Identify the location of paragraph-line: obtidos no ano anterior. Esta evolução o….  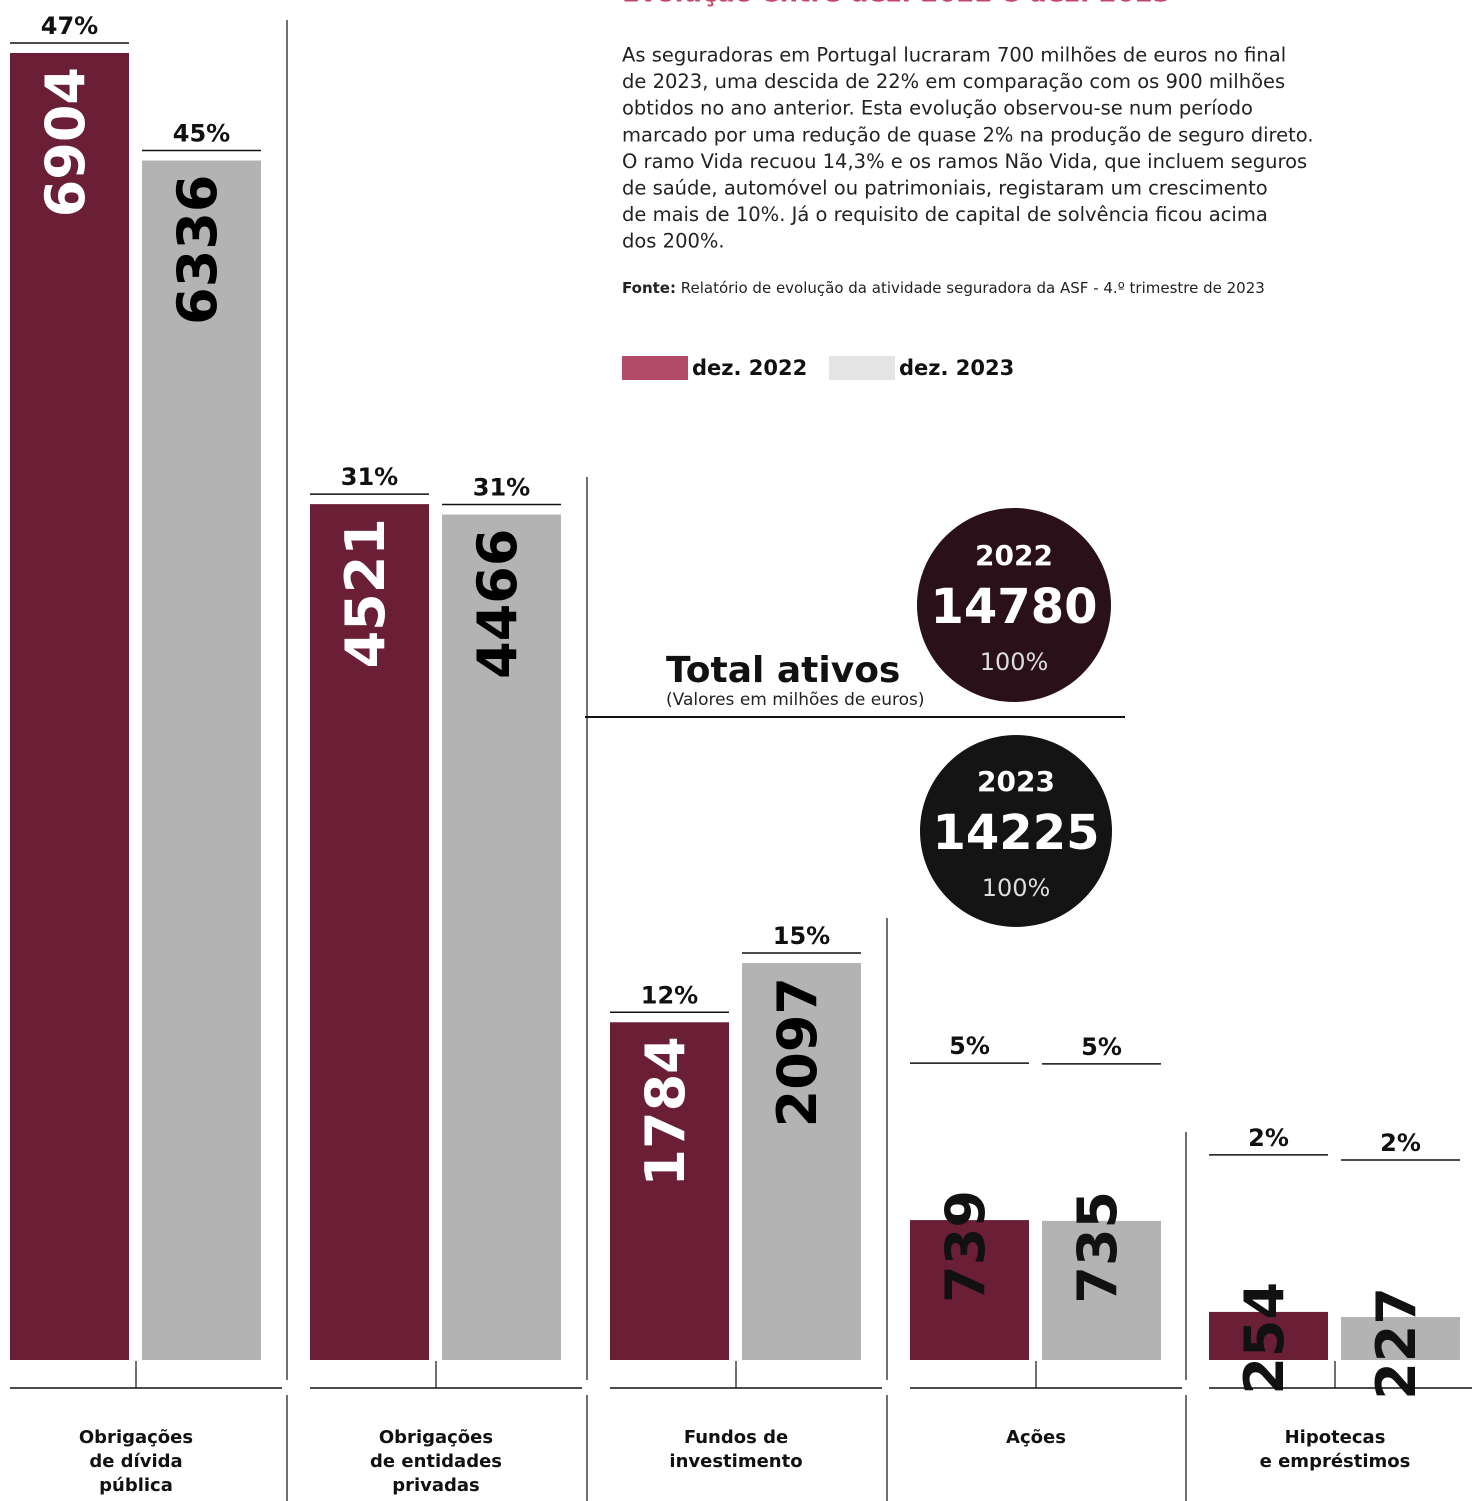
(937, 108).